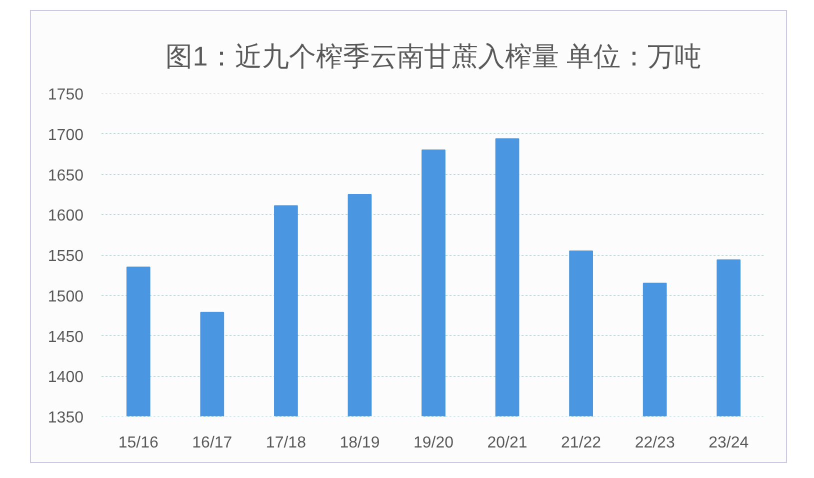 This screenshot has height=478, width=814. What do you see at coordinates (433, 443) in the screenshot?
I see `x-tick-label: 19/20` at bounding box center [433, 443].